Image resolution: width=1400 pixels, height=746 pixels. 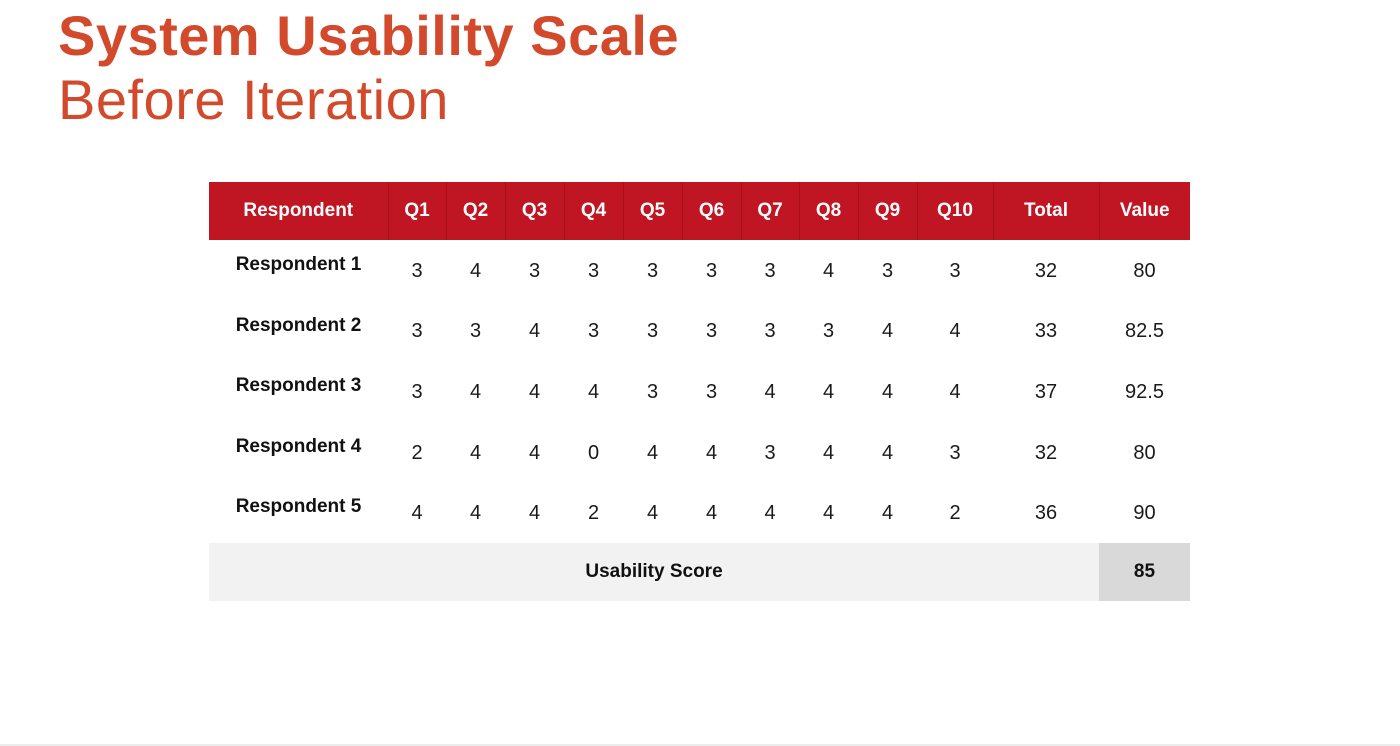 I want to click on header-q6: Q6, so click(x=711, y=211).